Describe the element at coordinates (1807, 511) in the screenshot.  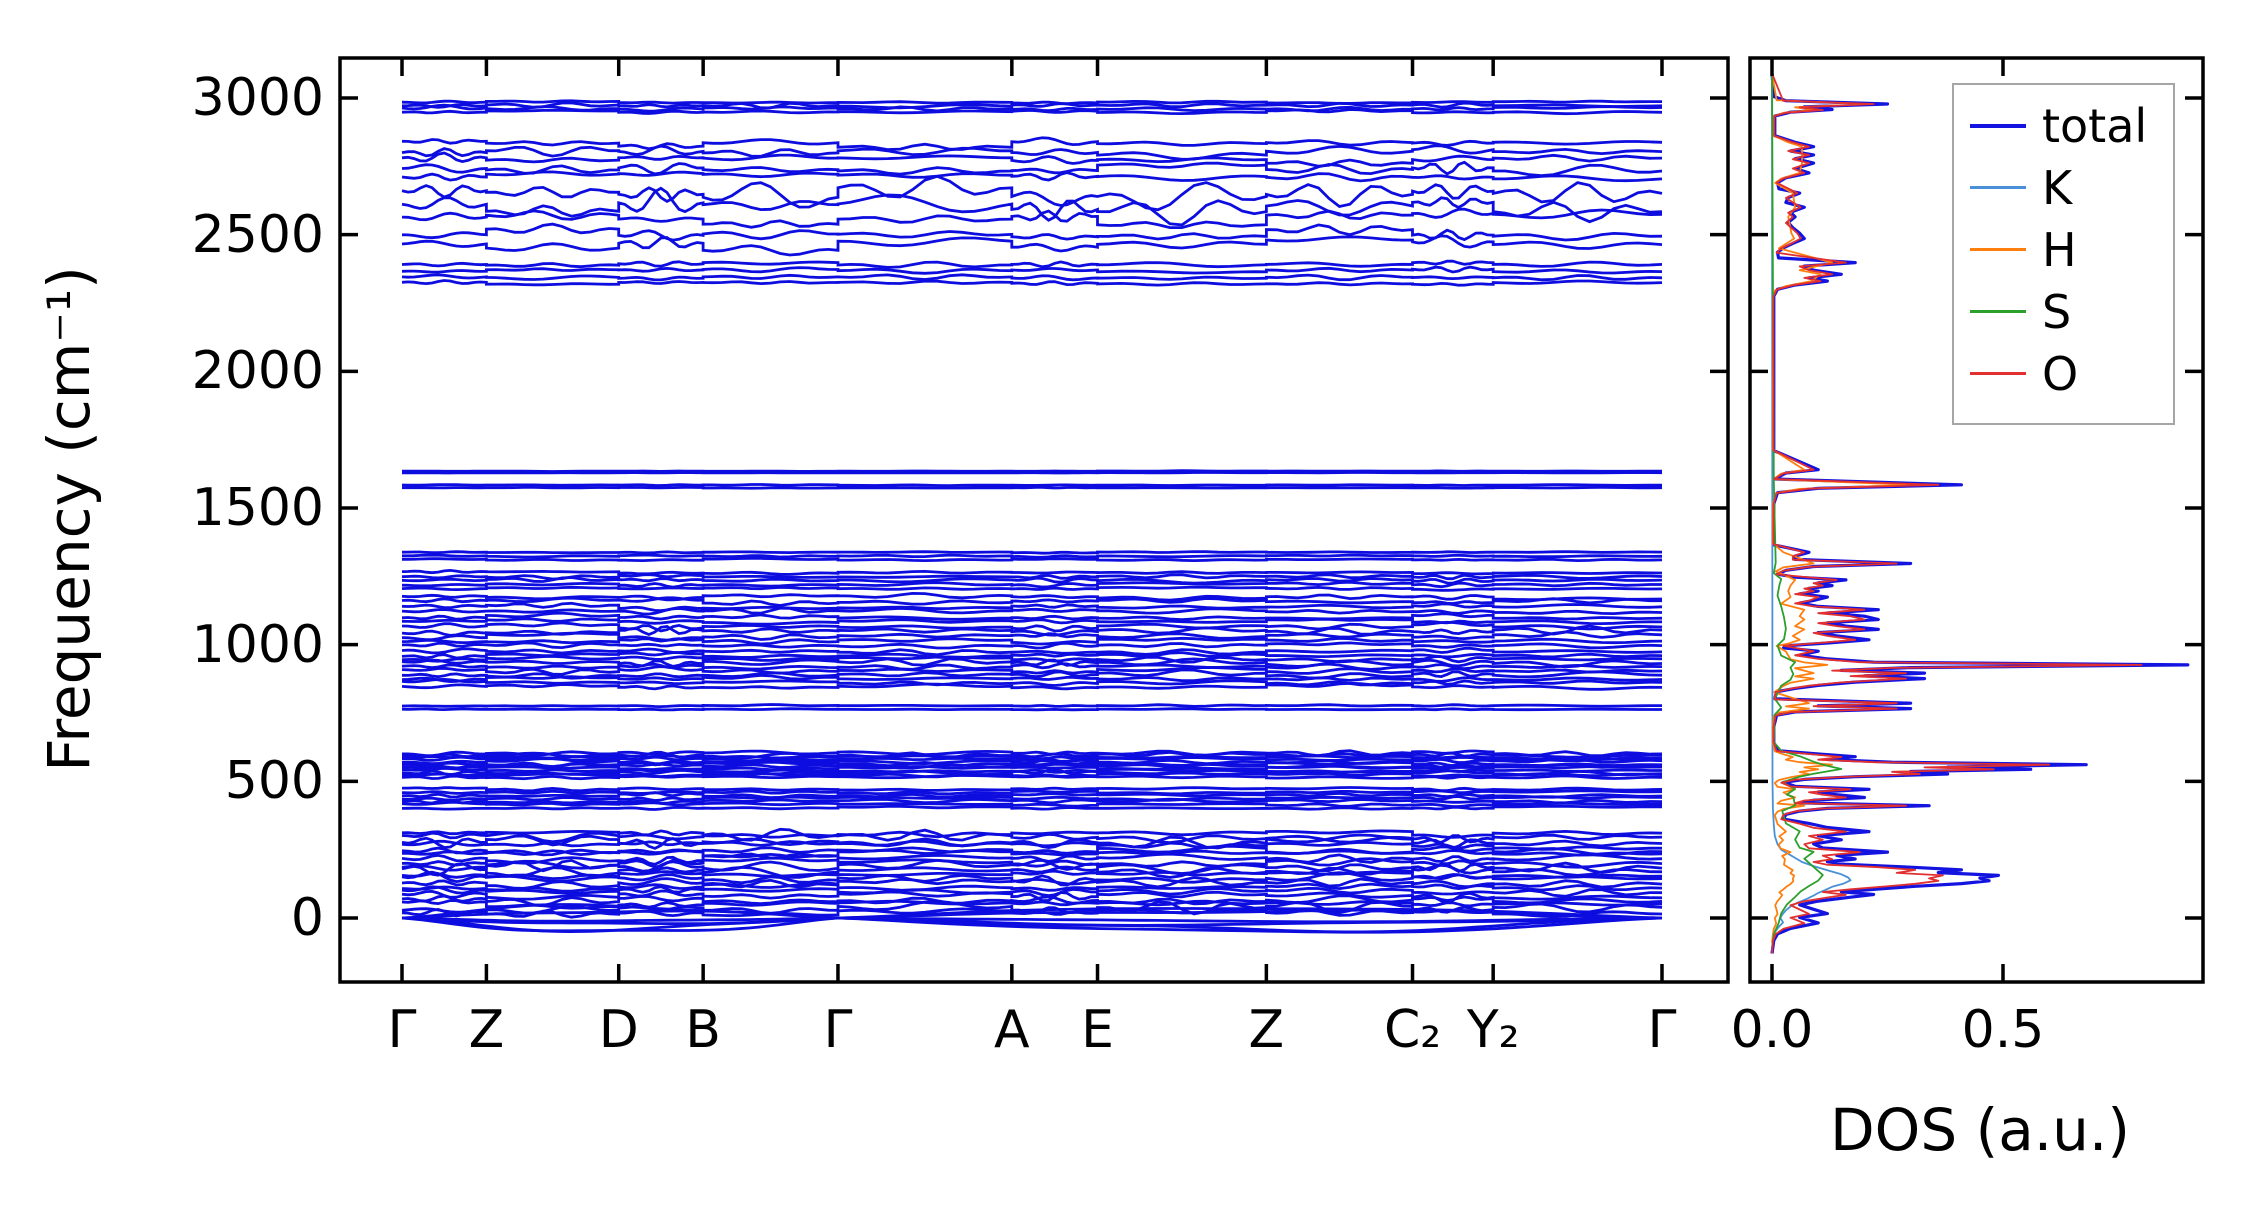
I see `dos-series-S` at that location.